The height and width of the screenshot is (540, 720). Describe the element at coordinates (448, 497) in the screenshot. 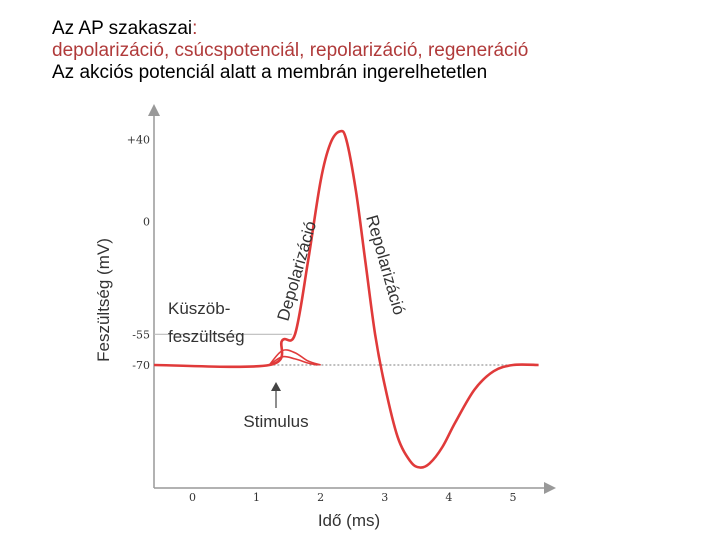

I see `x-tick-label: 4` at that location.